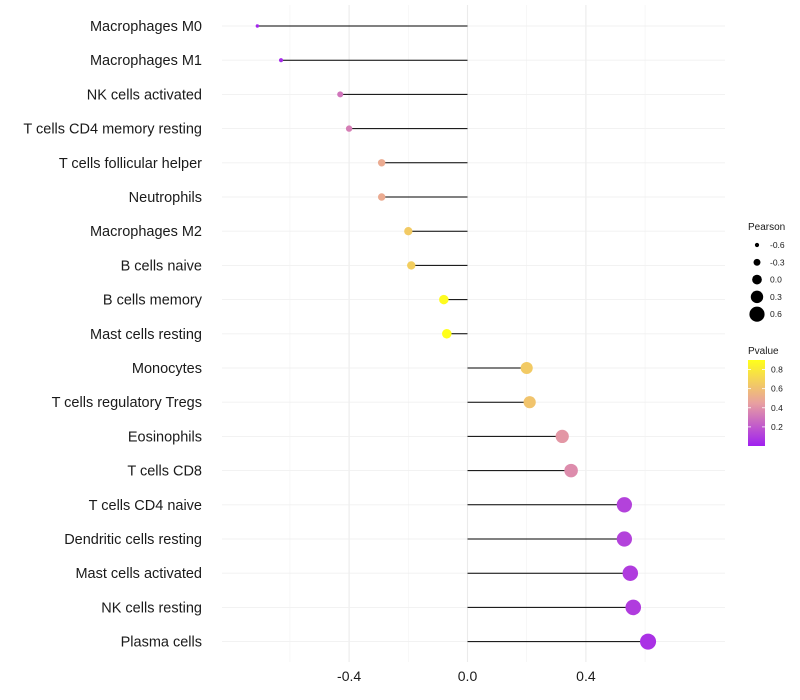 Image resolution: width=800 pixels, height=700 pixels. I want to click on category-label: Macrophages M0, so click(146, 27).